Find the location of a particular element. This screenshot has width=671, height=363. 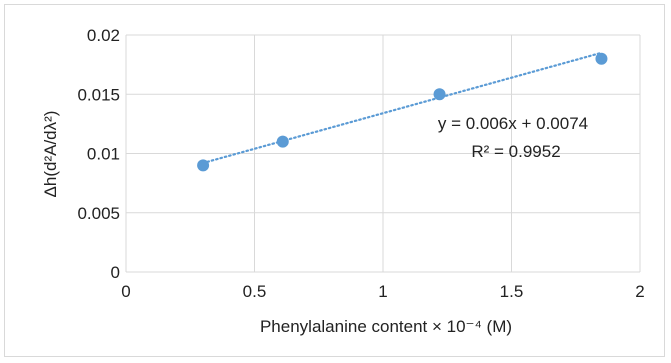

y-tick-label: 0.015 is located at coordinates (98, 94).